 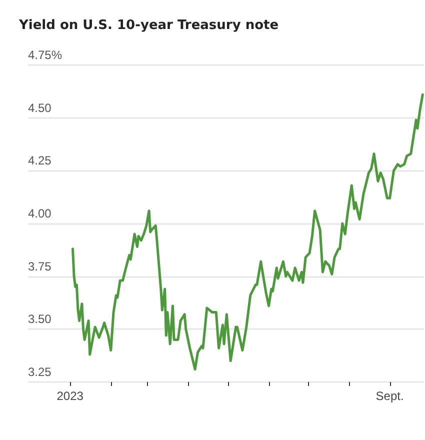 I want to click on y-tick-label: 3.50, so click(x=40, y=319).